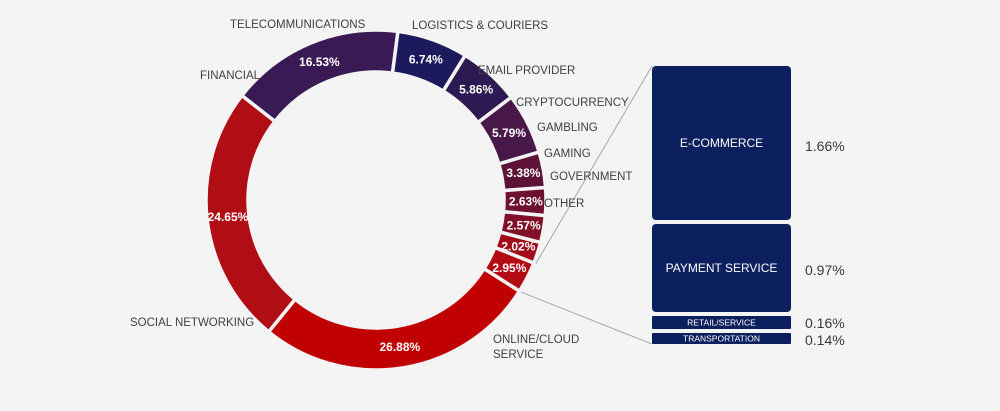  Describe the element at coordinates (825, 340) in the screenshot. I see `breakdown-value-label: 0.14%` at that location.